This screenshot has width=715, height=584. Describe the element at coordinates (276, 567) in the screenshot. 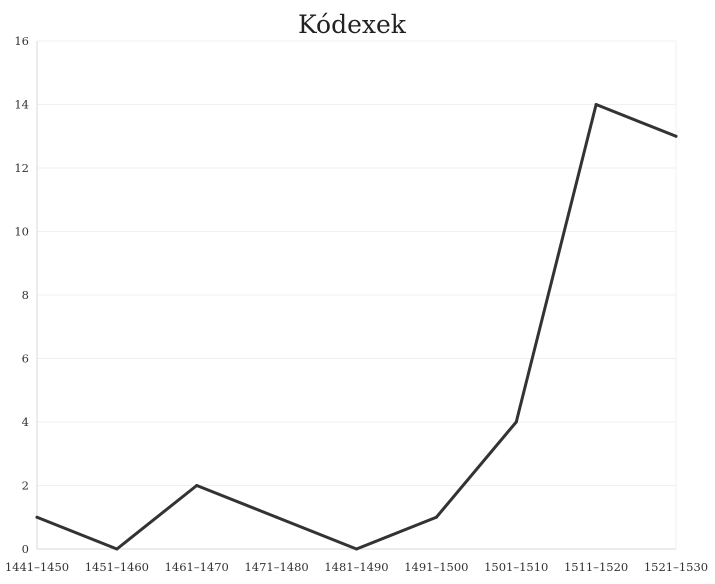

I see `x-tick-label-3: 1471–1480` at that location.